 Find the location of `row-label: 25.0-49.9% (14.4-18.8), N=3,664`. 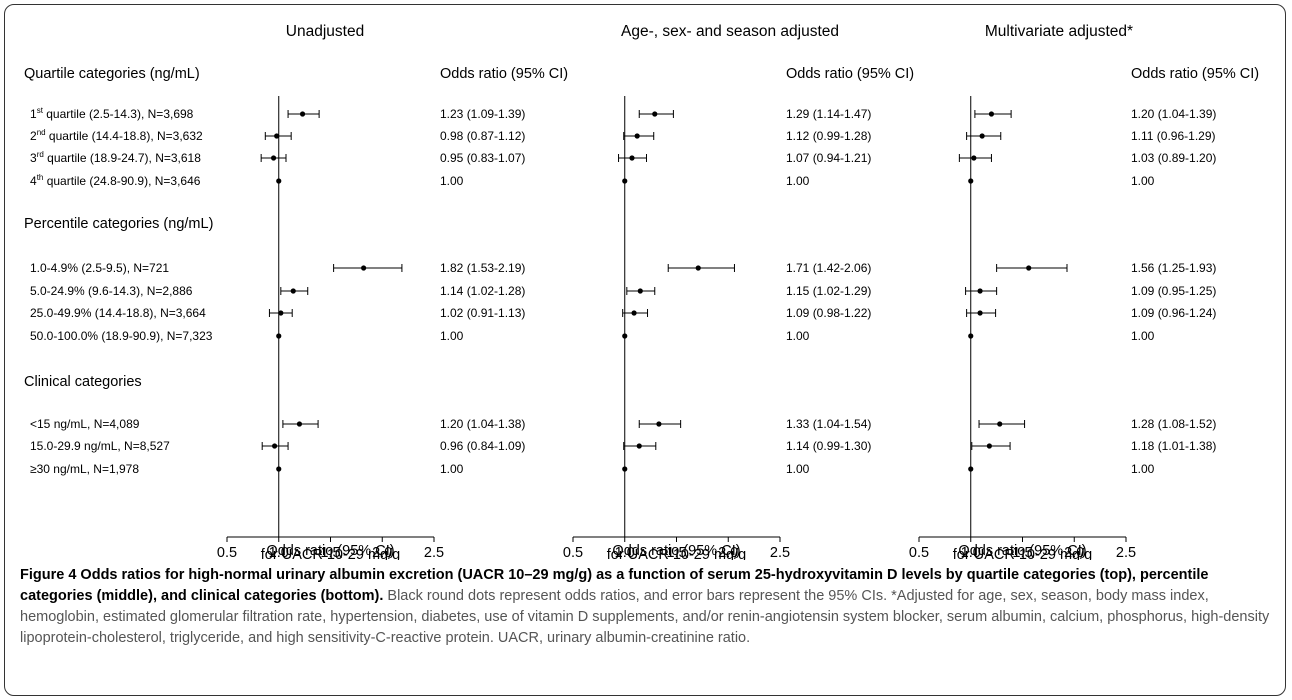

row-label: 25.0-49.9% (14.4-18.8), N=3,664 is located at coordinates (118, 313).